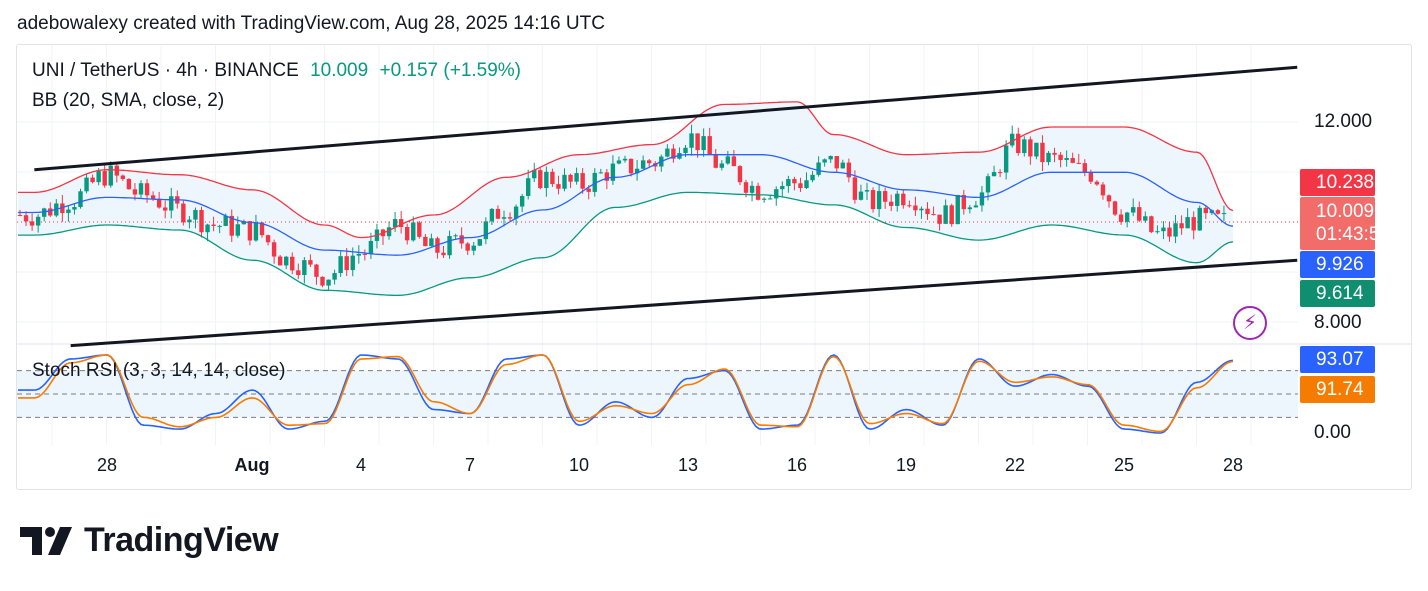 This screenshot has width=1428, height=591. I want to click on bb-basis-tag: 9.926, so click(1337, 264).